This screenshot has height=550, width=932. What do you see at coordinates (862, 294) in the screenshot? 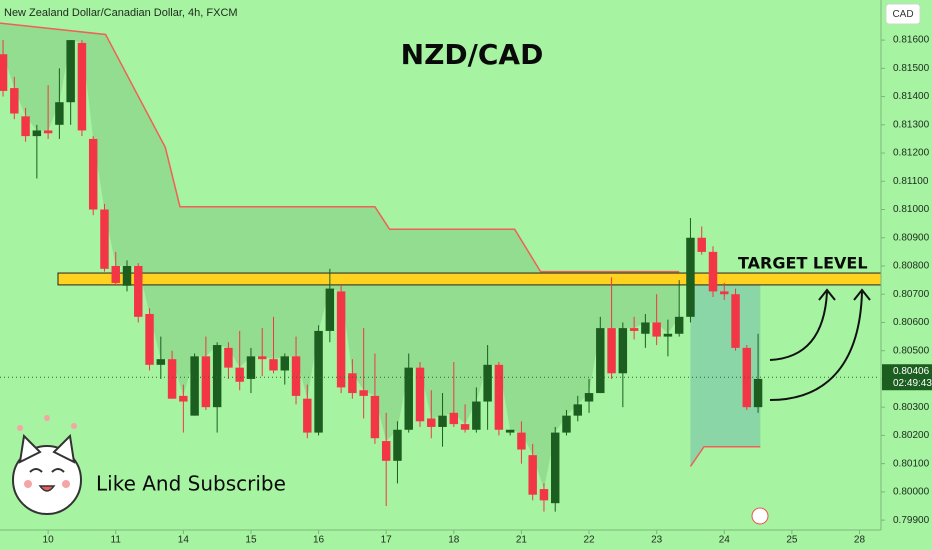
I see `arrow-head` at bounding box center [862, 294].